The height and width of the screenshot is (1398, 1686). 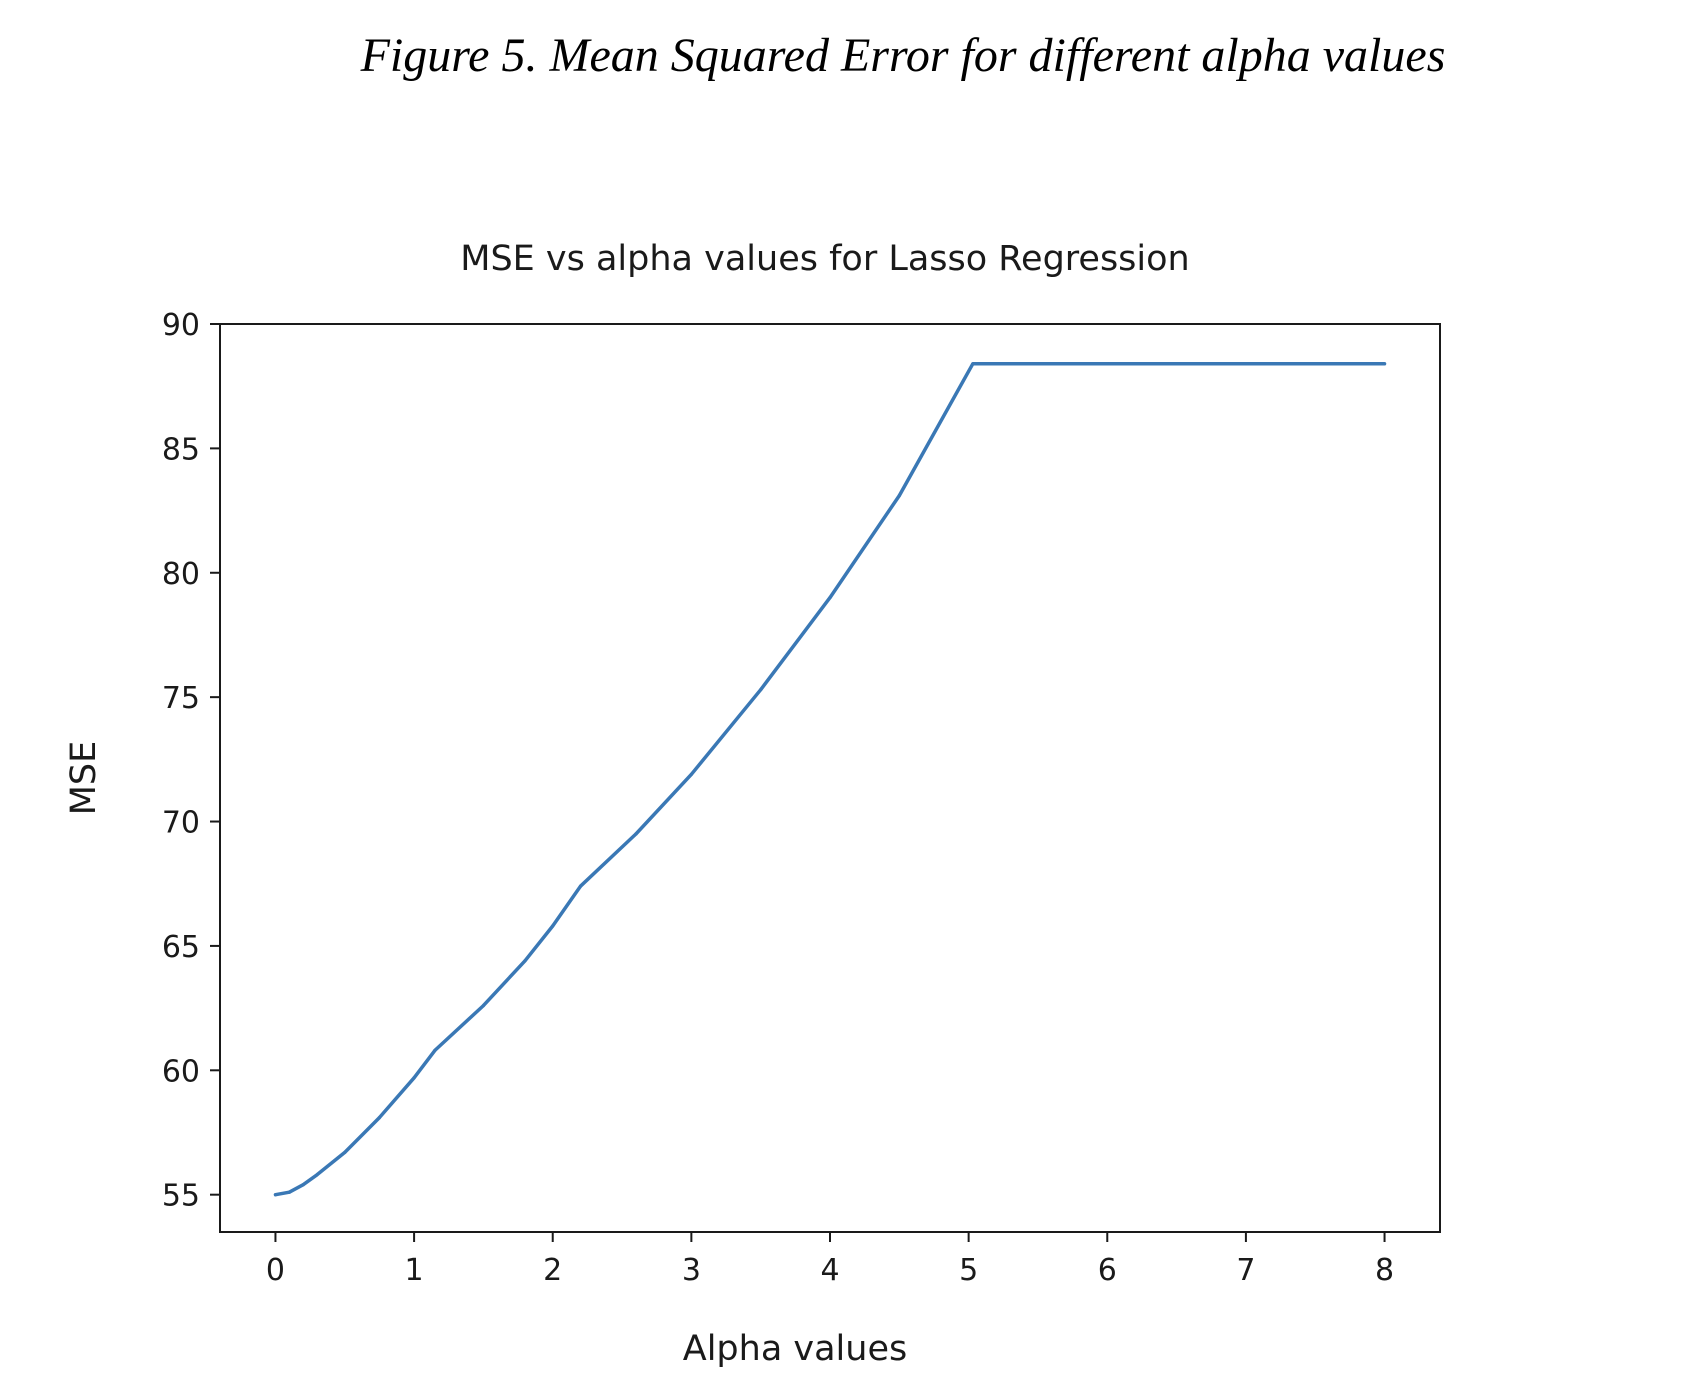 What do you see at coordinates (181, 947) in the screenshot?
I see `y-tick-label: 65` at bounding box center [181, 947].